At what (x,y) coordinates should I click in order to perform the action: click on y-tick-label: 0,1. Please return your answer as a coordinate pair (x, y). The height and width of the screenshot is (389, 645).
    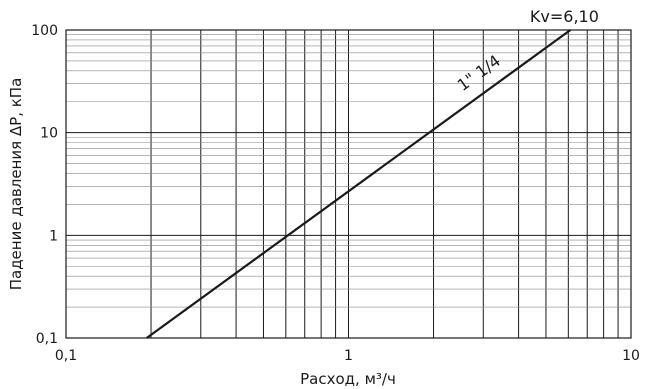
    Looking at the image, I should click on (47, 339).